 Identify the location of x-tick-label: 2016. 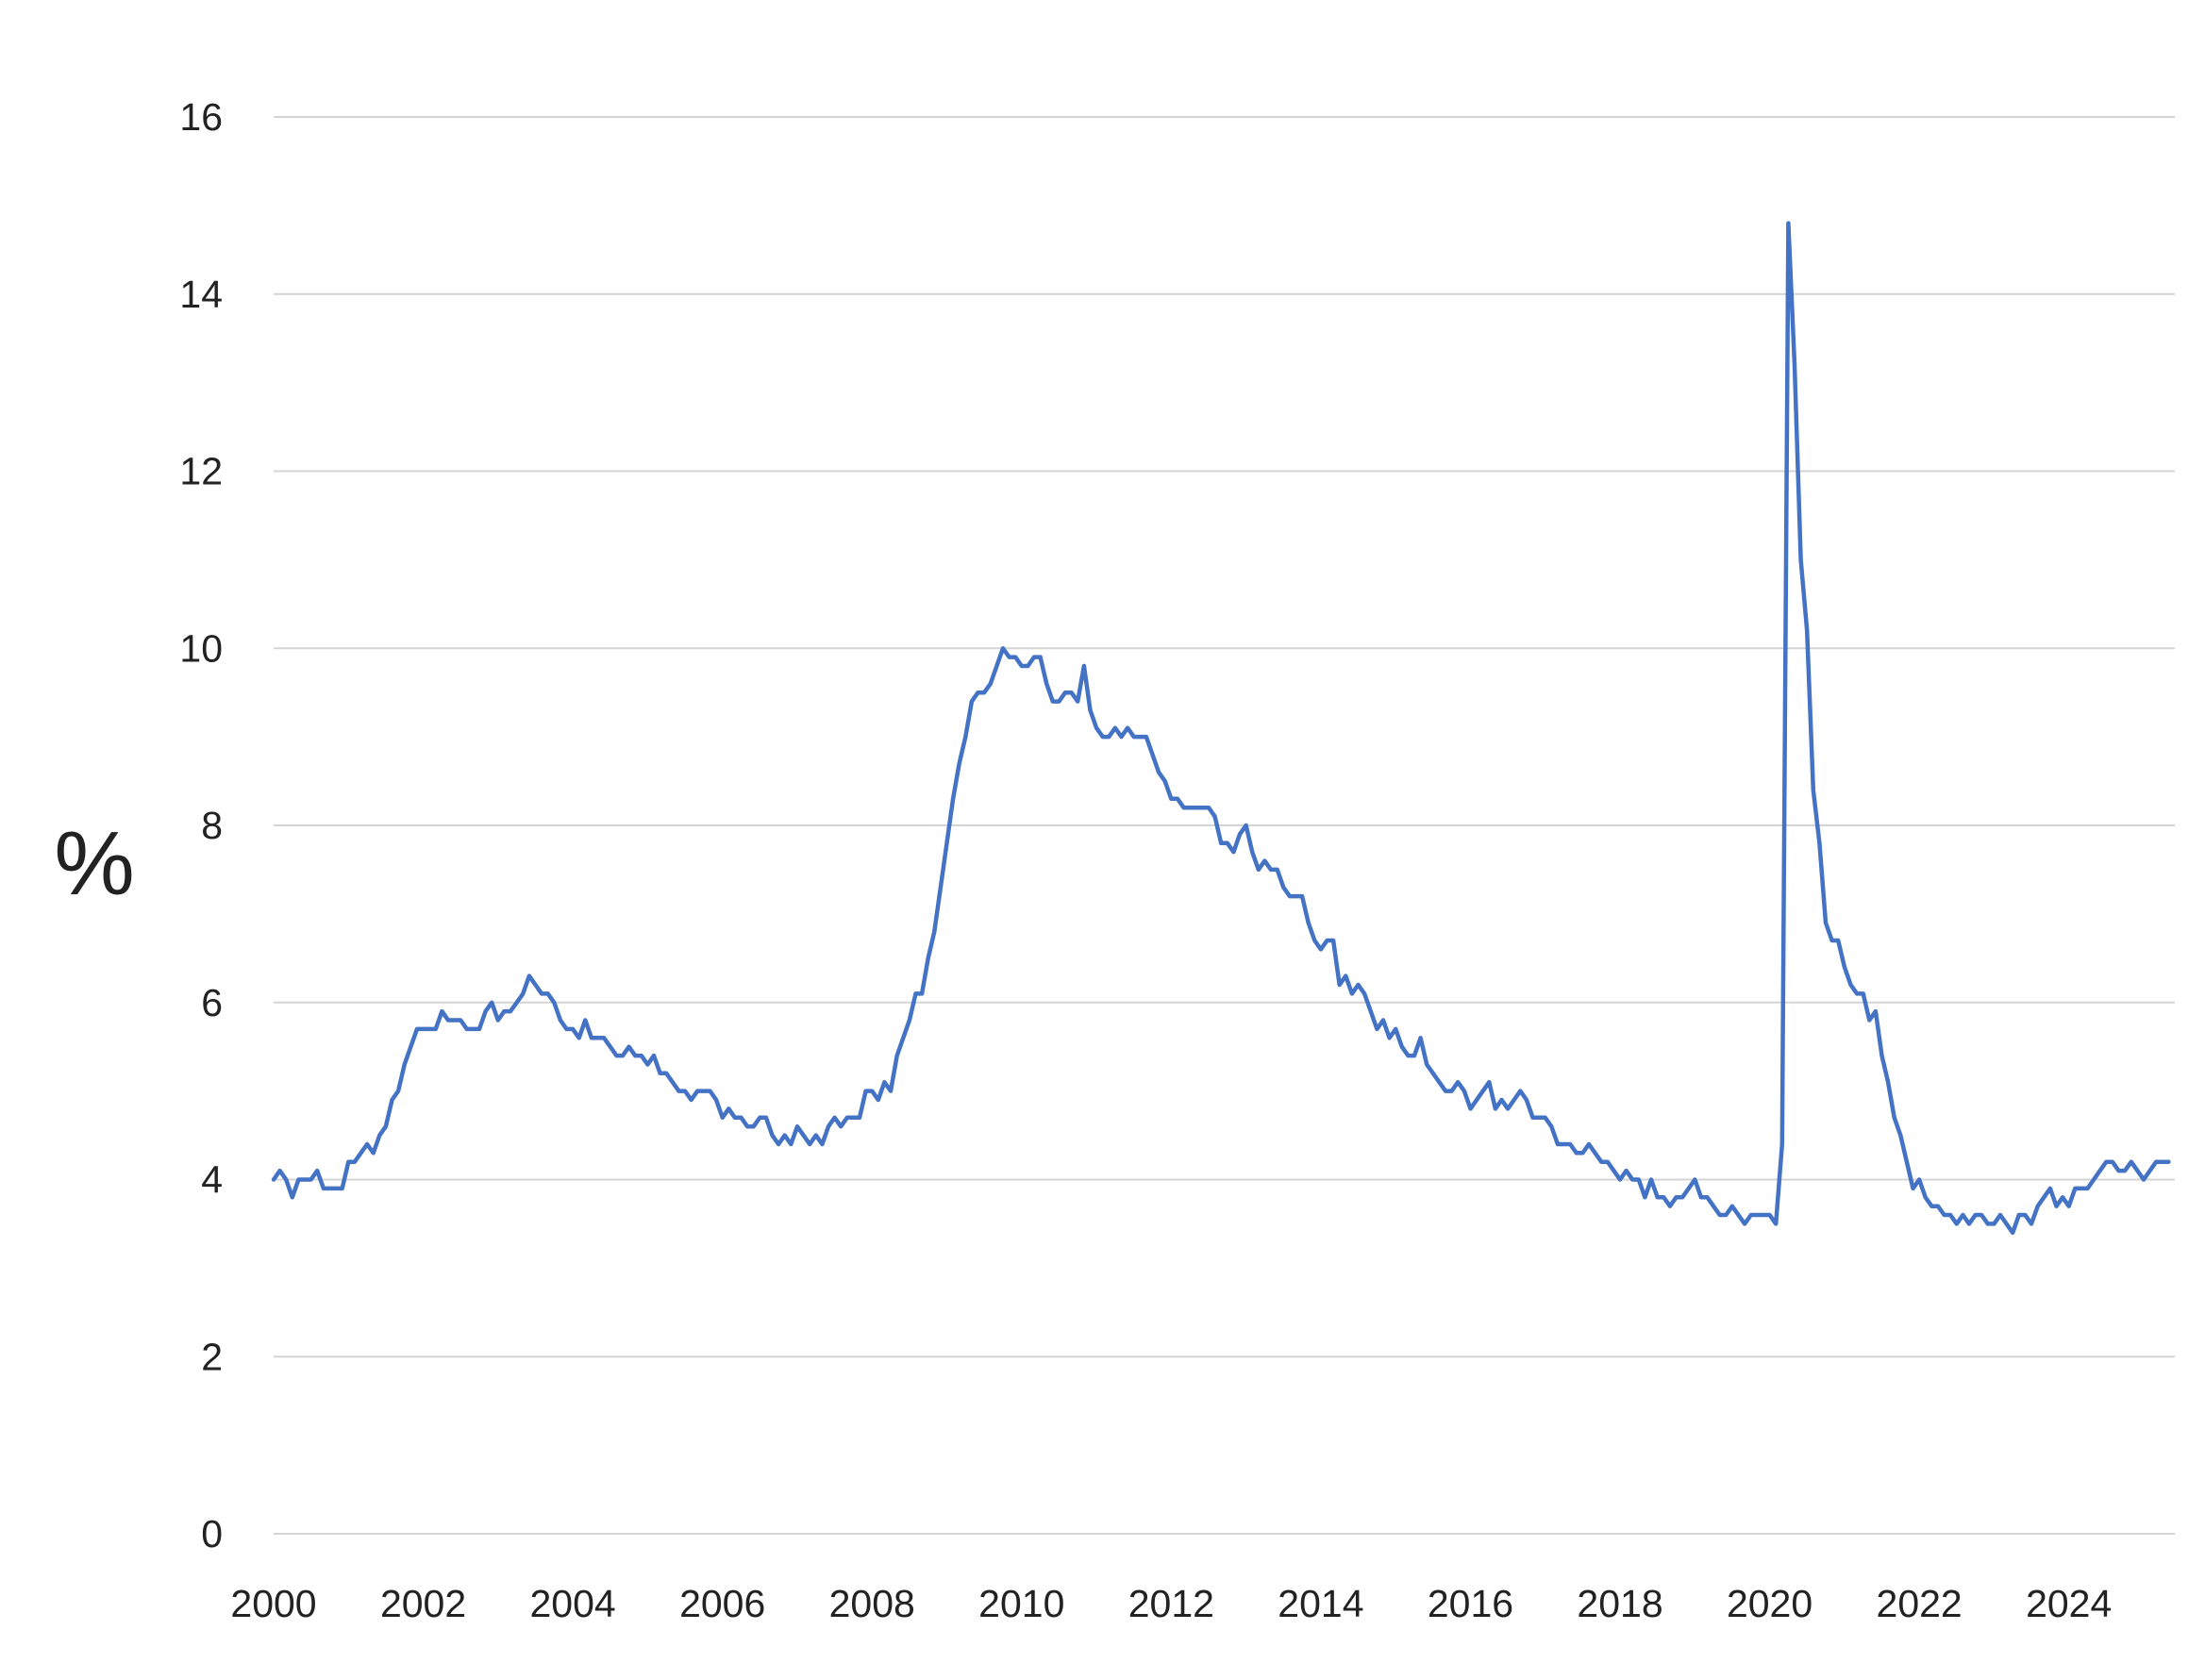
(1470, 1603).